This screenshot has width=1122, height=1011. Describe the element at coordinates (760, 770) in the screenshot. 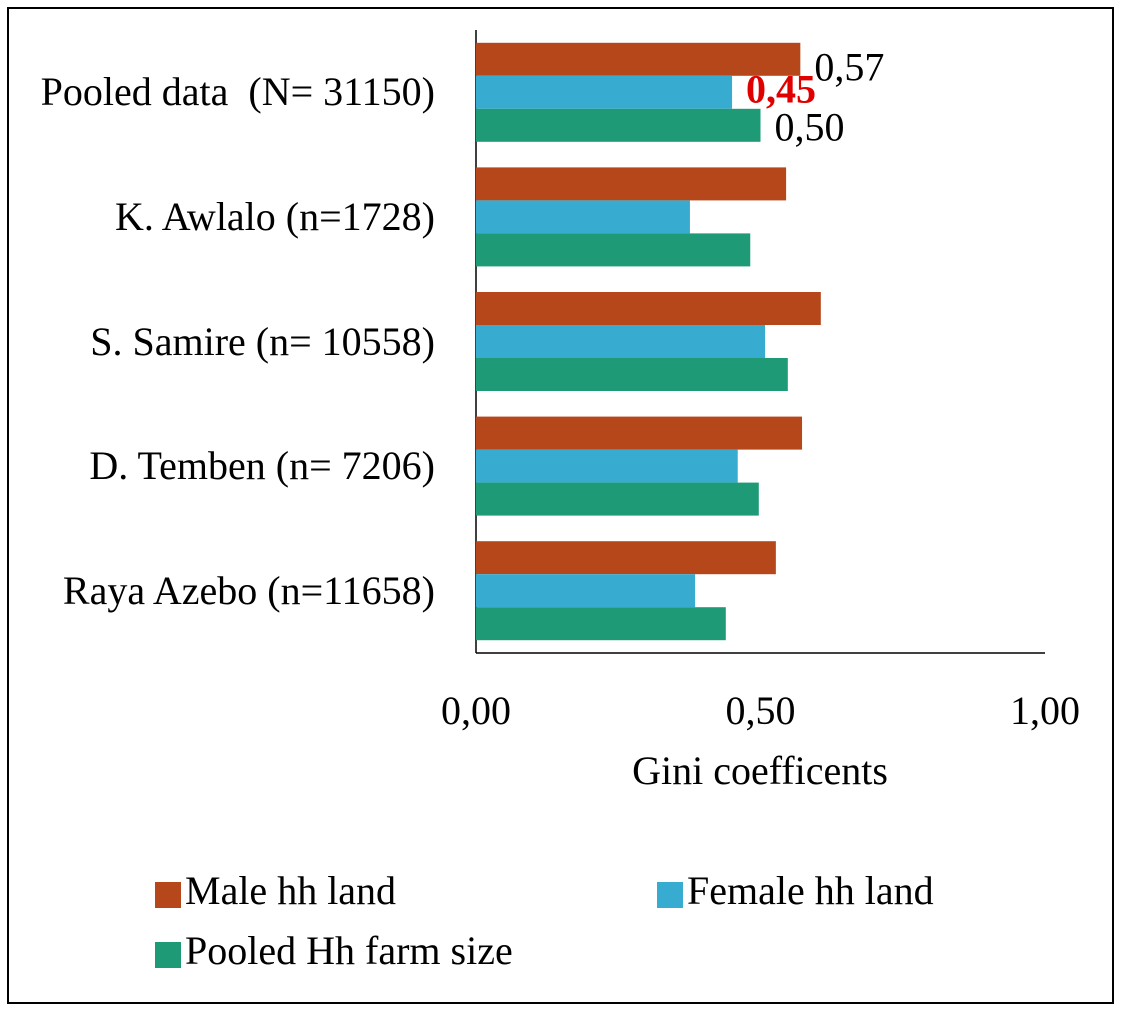

I see `x-axis-title: Gini coefficents` at that location.